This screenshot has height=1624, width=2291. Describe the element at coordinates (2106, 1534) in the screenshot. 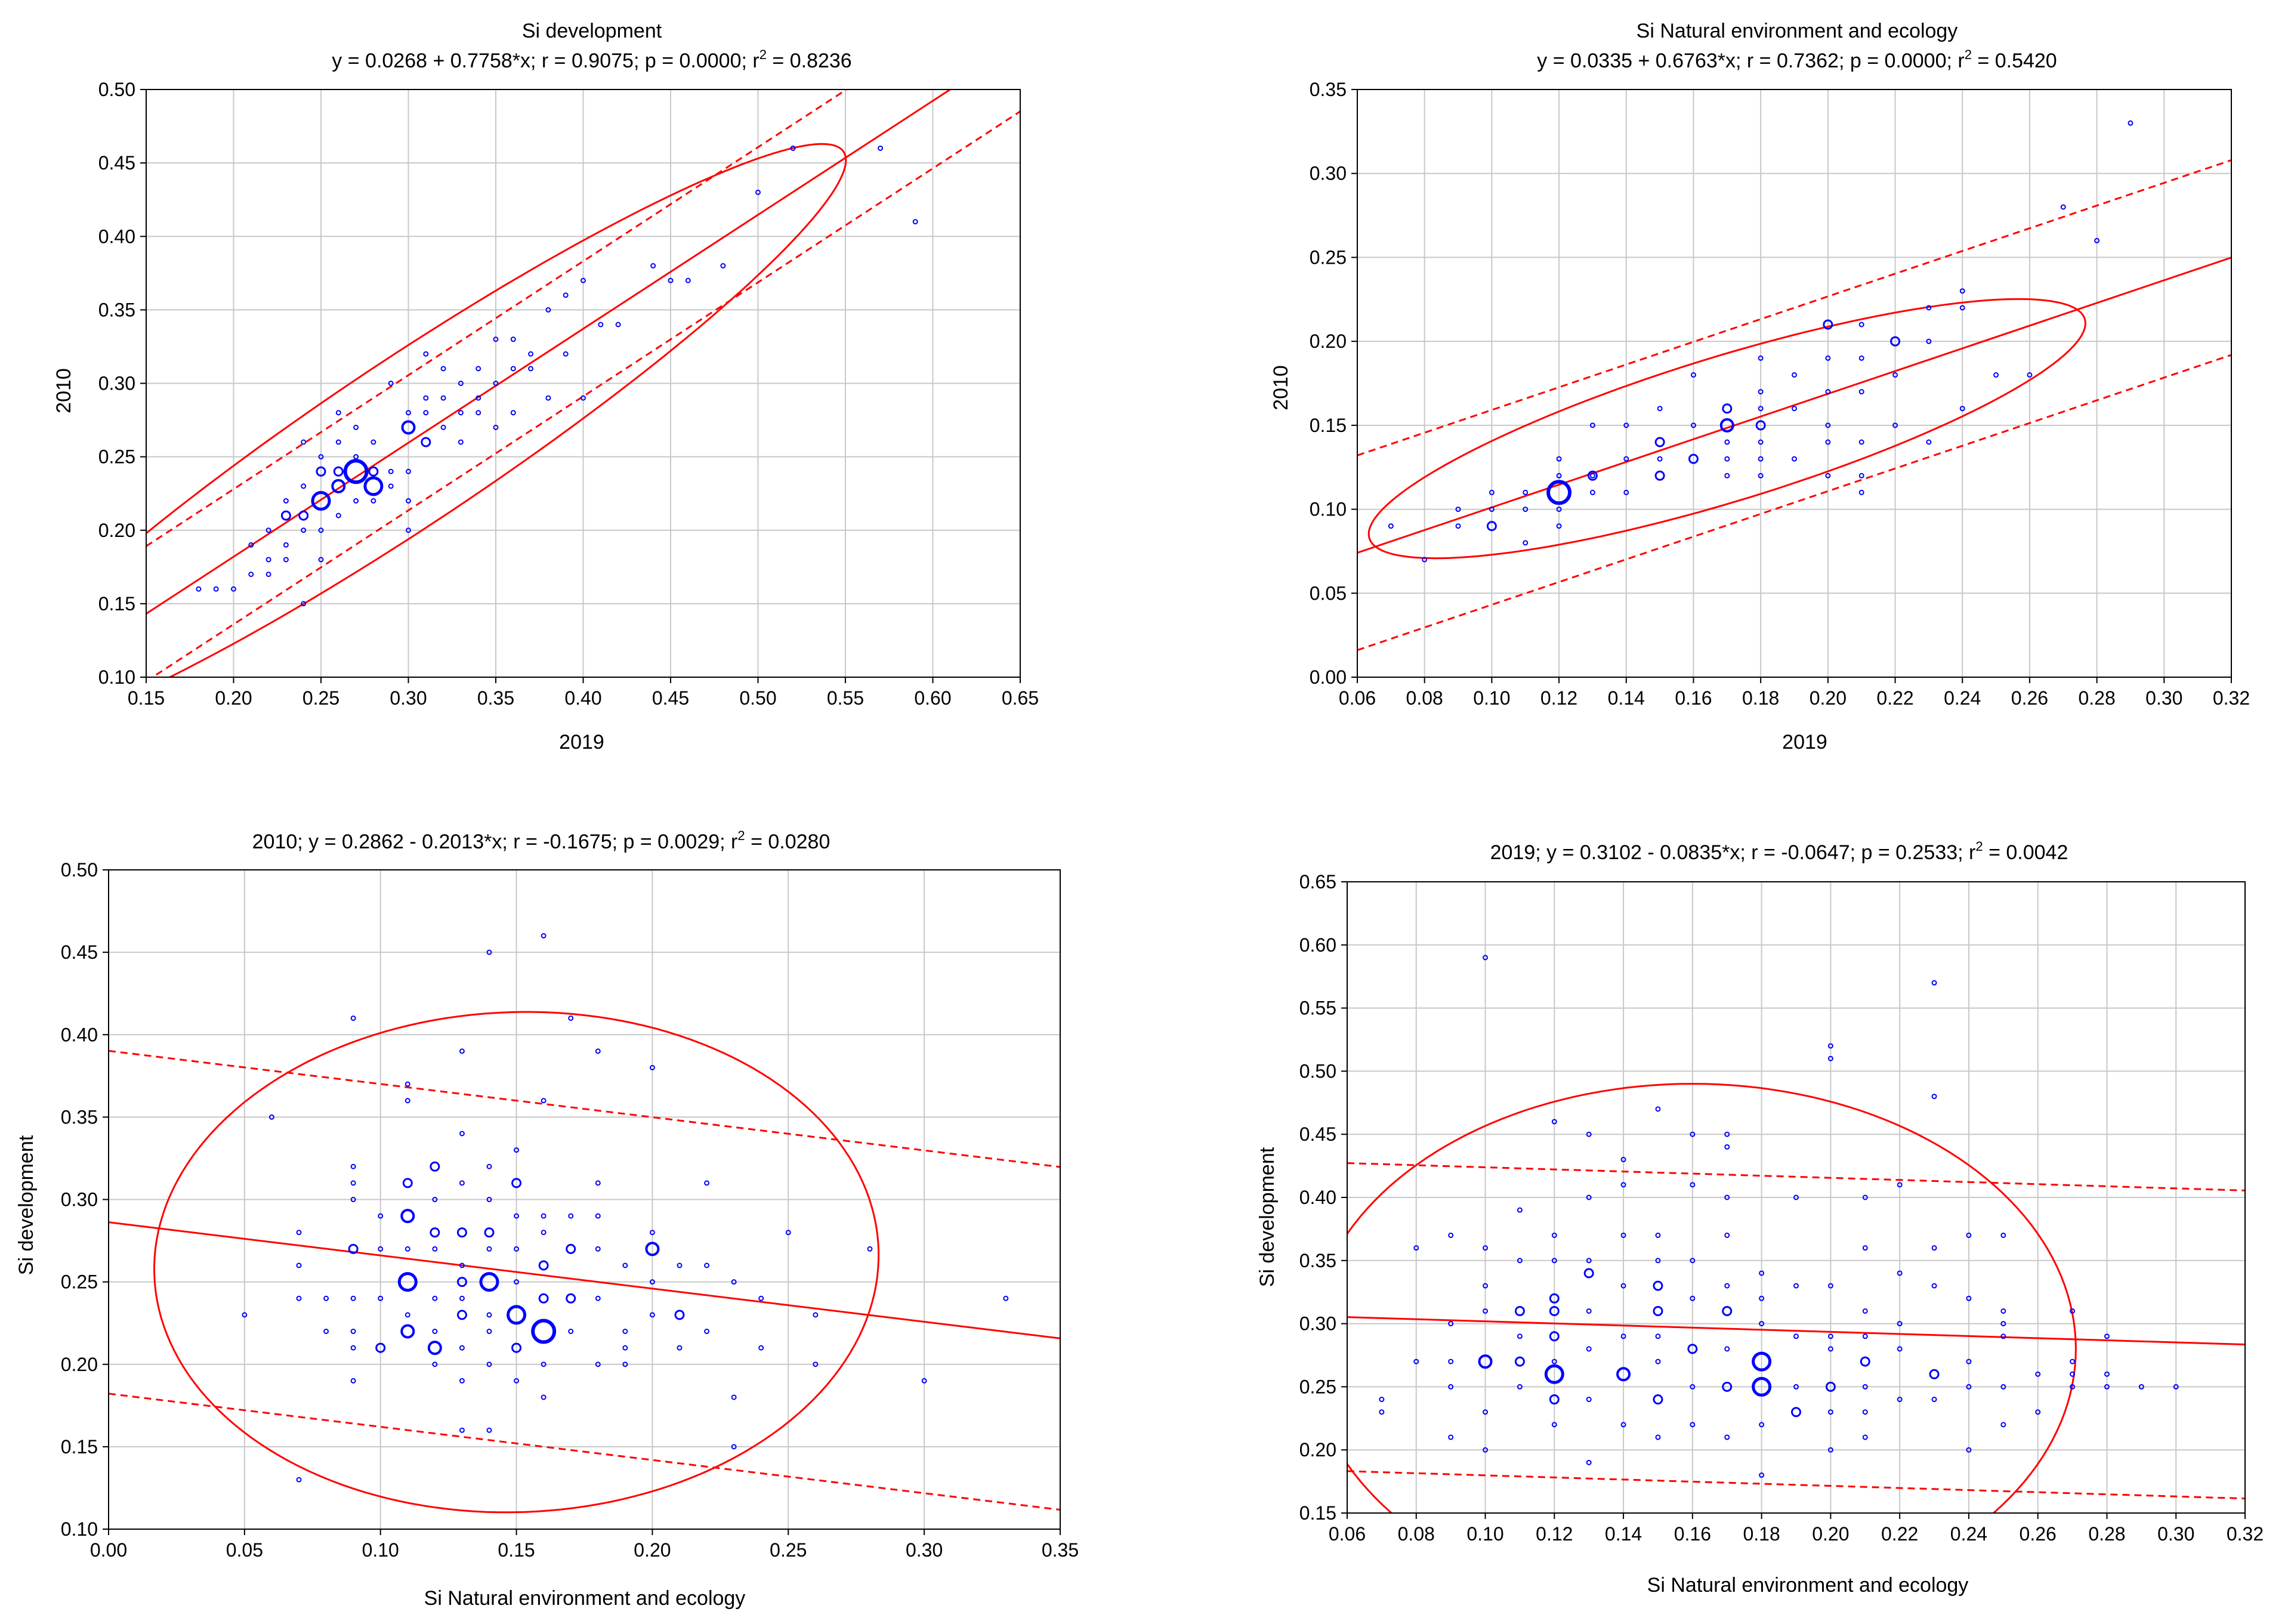

I see `x-tick-label: 0.28` at that location.